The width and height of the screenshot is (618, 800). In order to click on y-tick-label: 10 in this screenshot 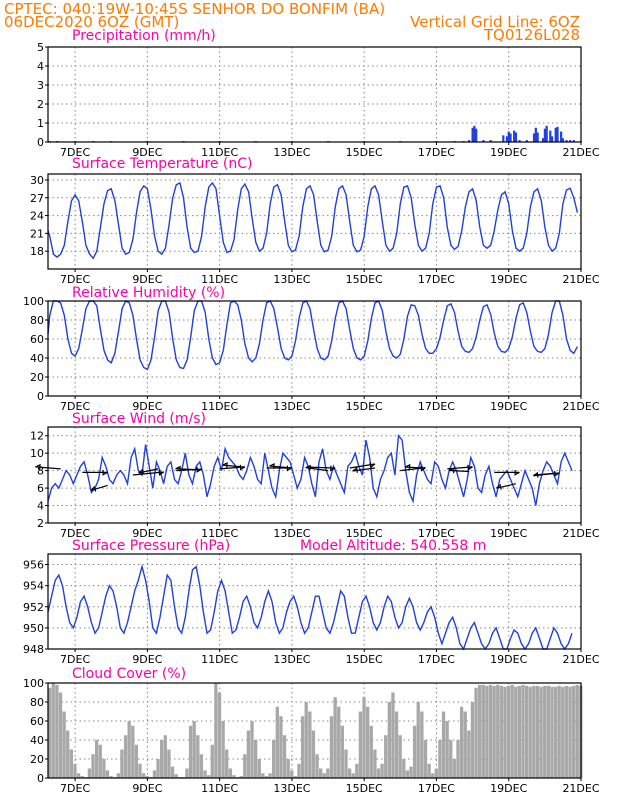, I will do `click(37, 453)`.